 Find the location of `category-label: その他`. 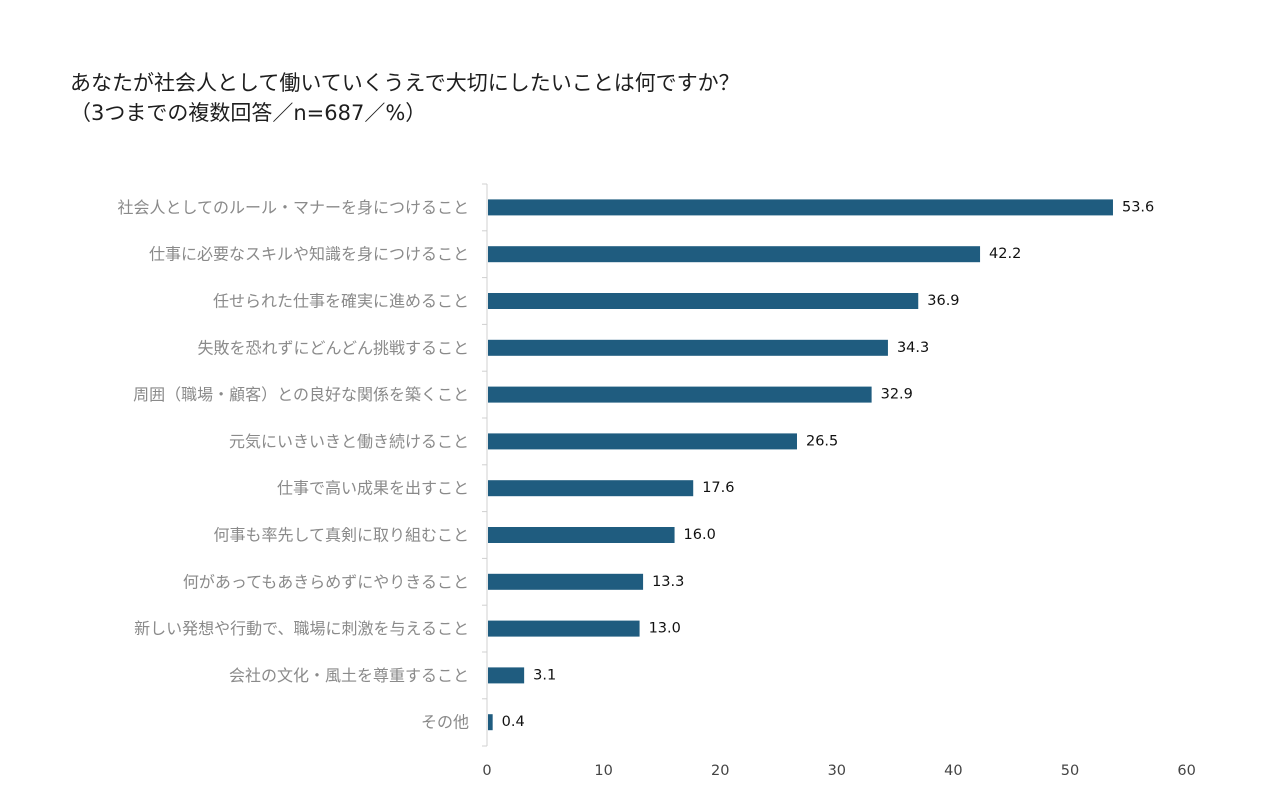

category-label: その他 is located at coordinates (445, 722).